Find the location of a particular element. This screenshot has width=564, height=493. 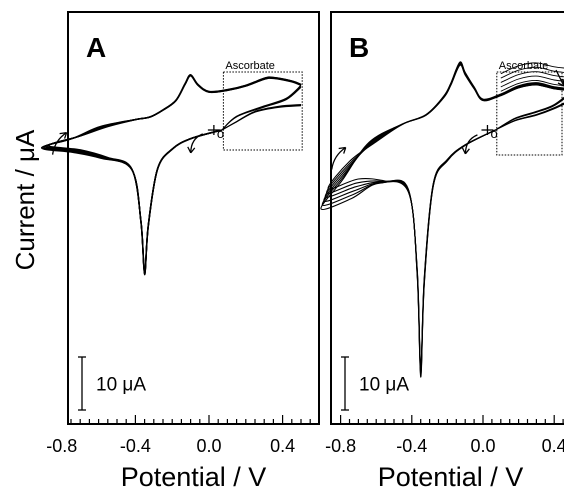

y-axis-label: Current / μA is located at coordinates (25, 199).